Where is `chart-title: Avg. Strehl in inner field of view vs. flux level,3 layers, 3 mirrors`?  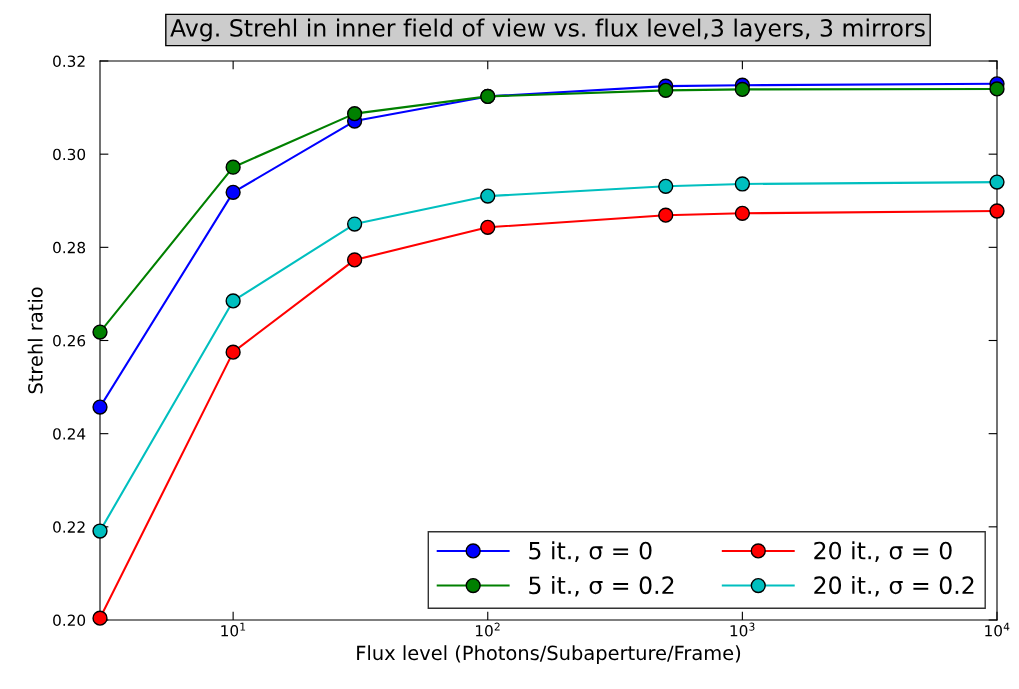
chart-title: Avg. Strehl in inner field of view vs. flux level,3 layers, 3 mirrors is located at coordinates (547, 30).